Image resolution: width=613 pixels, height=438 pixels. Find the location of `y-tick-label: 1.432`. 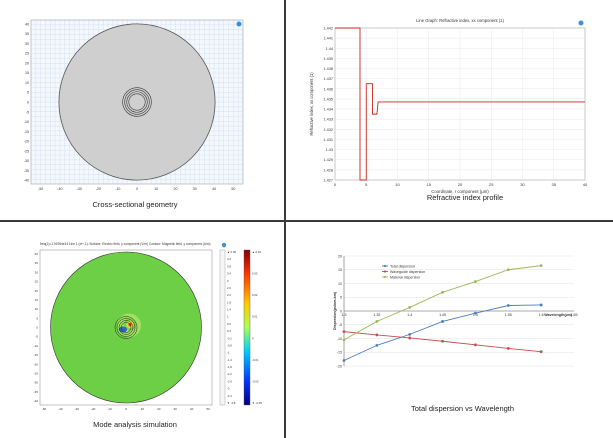

y-tick-label: 1.432 is located at coordinates (328, 130).